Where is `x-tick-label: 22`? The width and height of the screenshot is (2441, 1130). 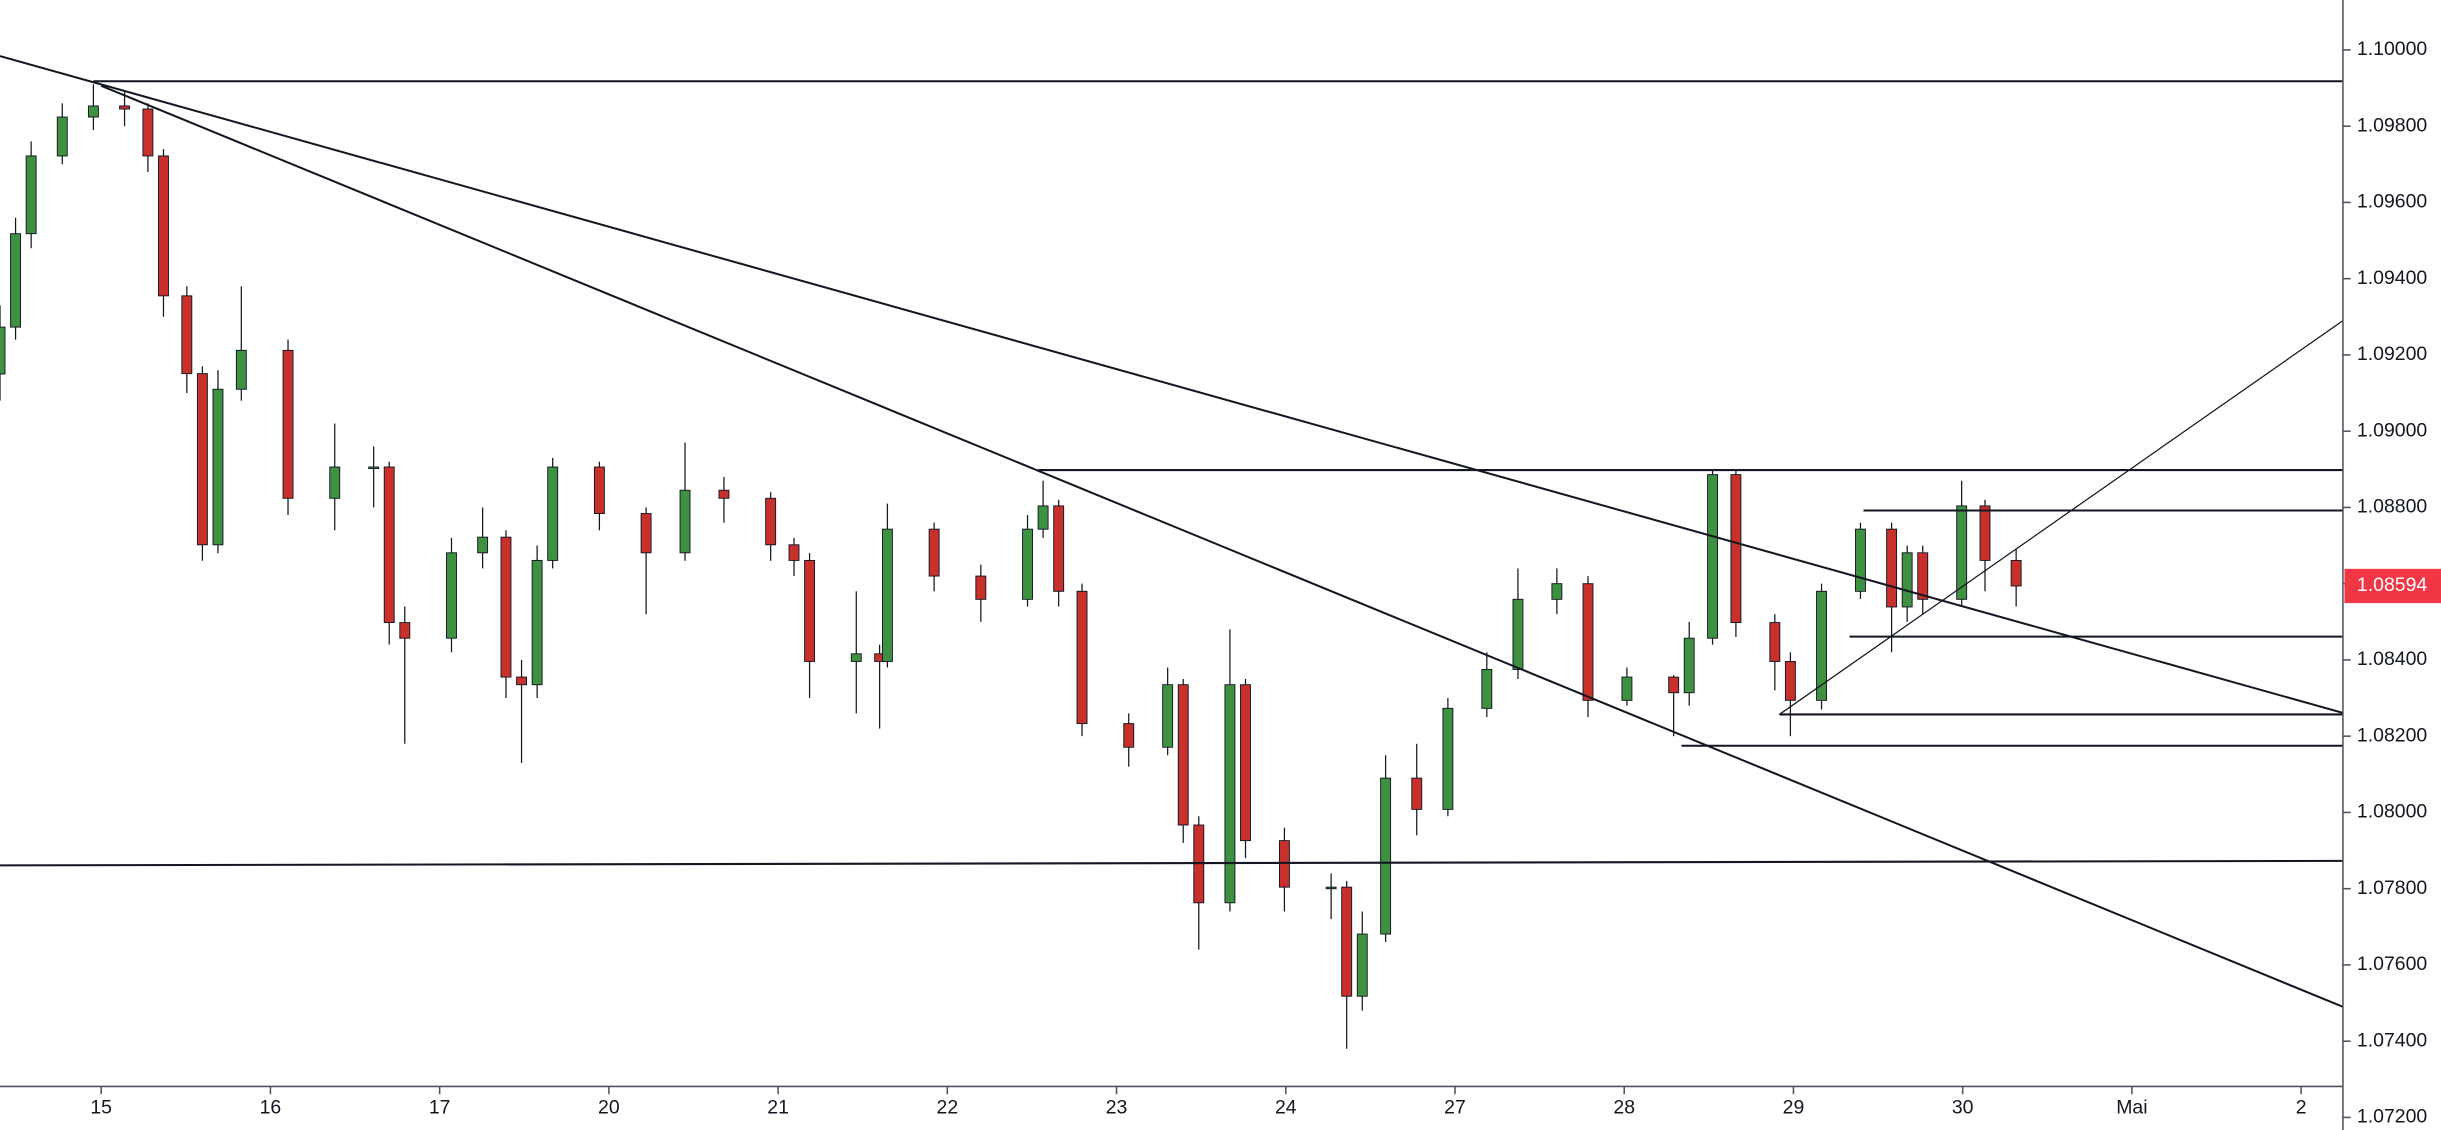 x-tick-label: 22 is located at coordinates (948, 1107).